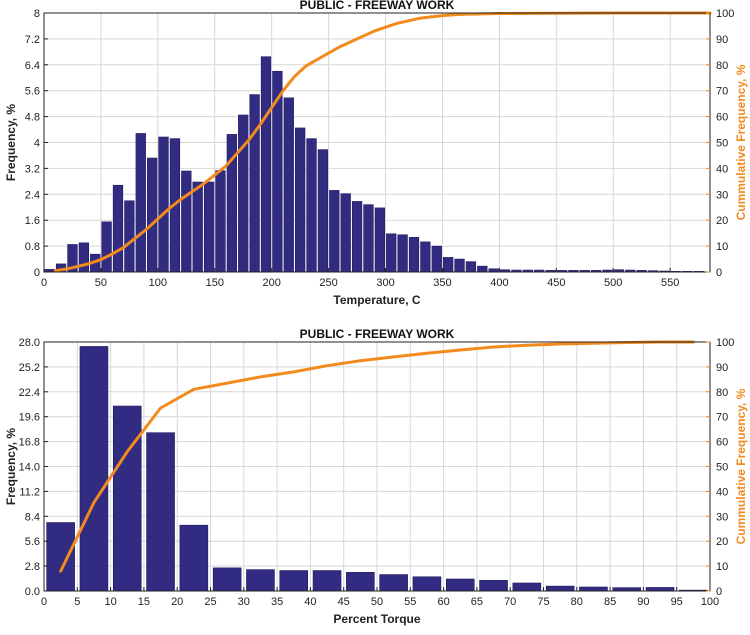  I want to click on x-tick-label: 0, so click(44, 602).